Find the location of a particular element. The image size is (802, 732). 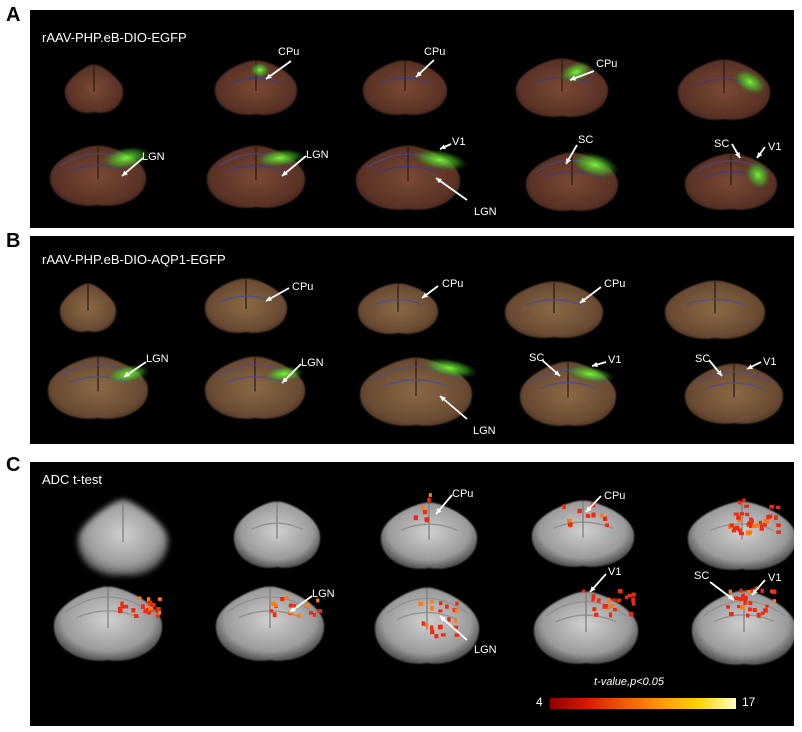

panel-b-lgn-1-label: LGN is located at coordinates (157, 359).